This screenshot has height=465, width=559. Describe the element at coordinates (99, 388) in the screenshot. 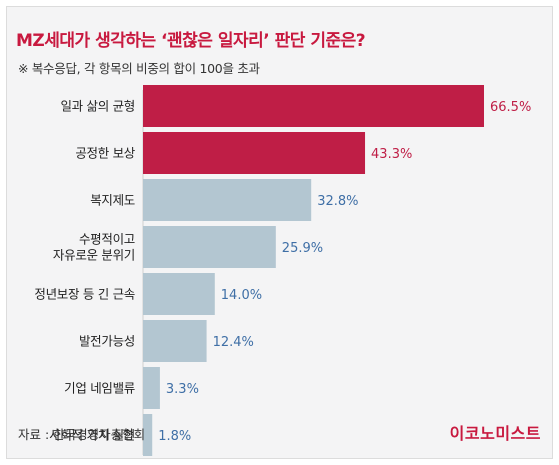

I see `category-label-7: 기업 네임밸류` at that location.